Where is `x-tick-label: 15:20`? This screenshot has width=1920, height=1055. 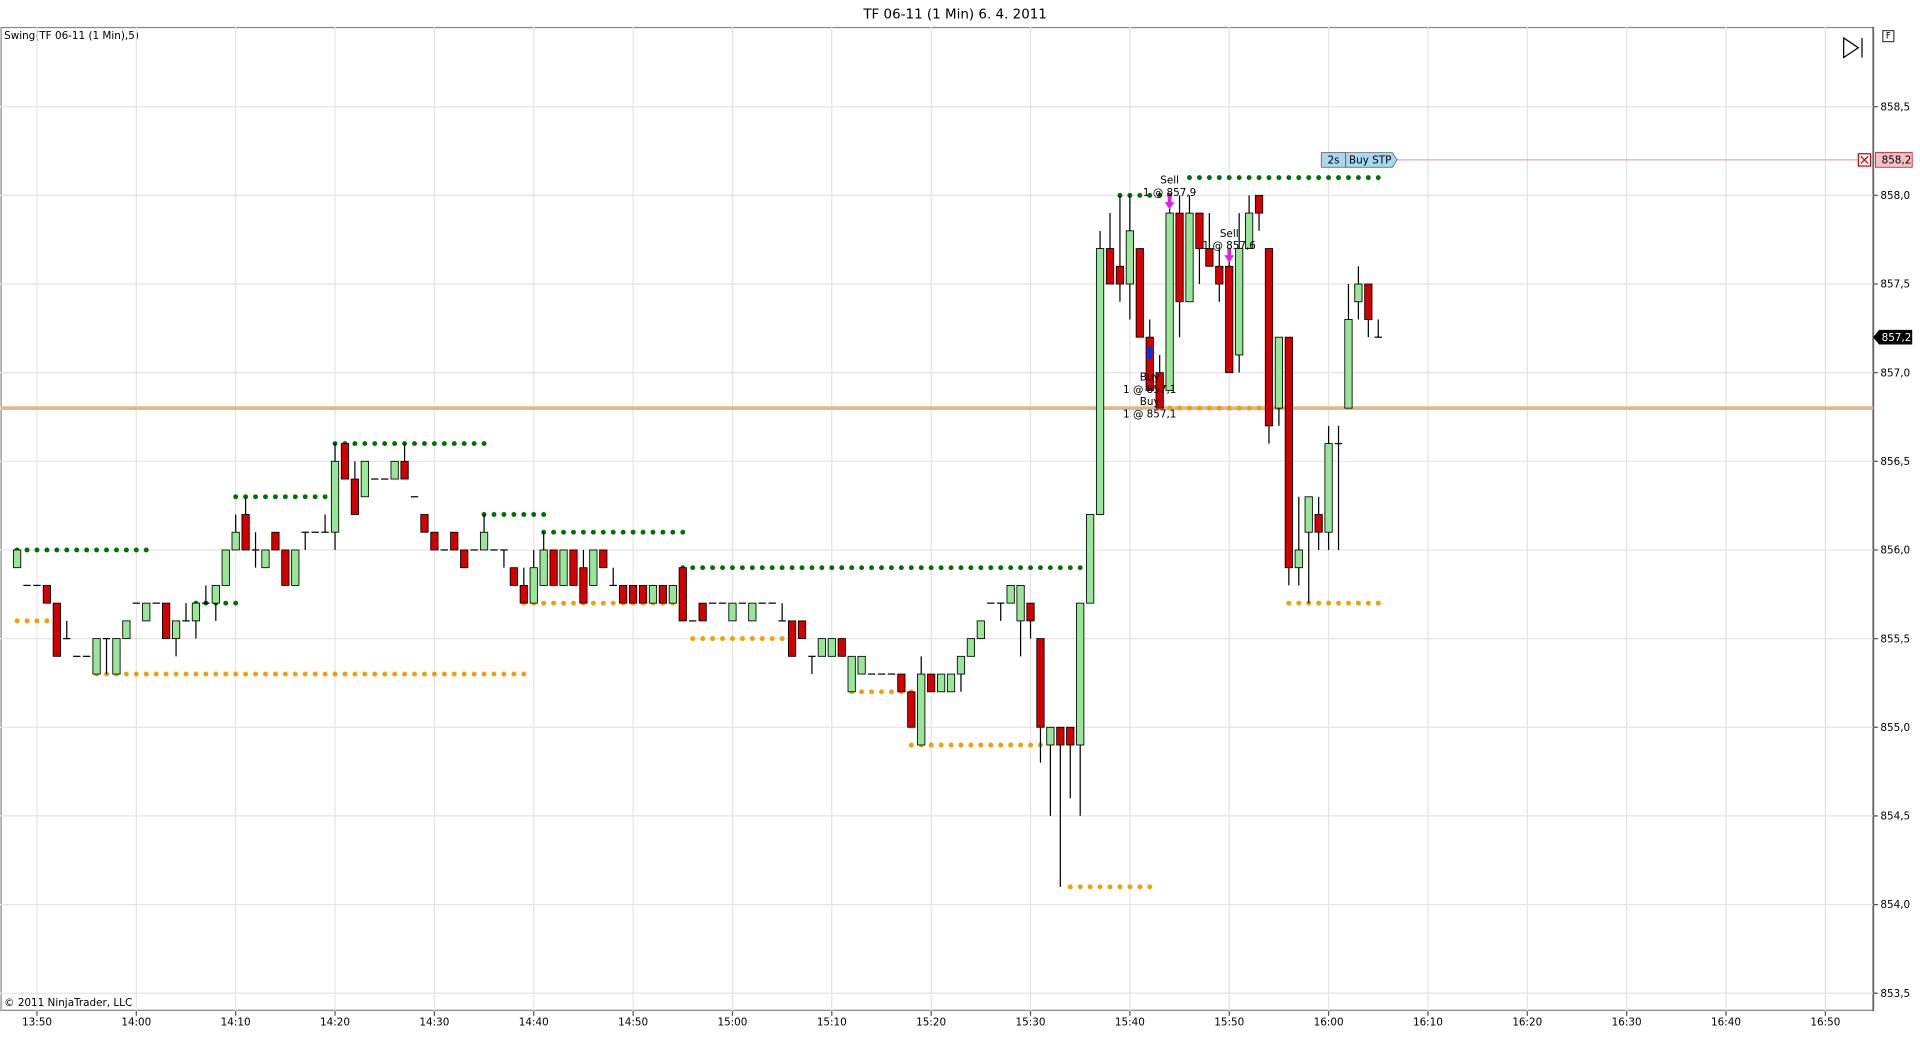 x-tick-label: 15:20 is located at coordinates (931, 1023).